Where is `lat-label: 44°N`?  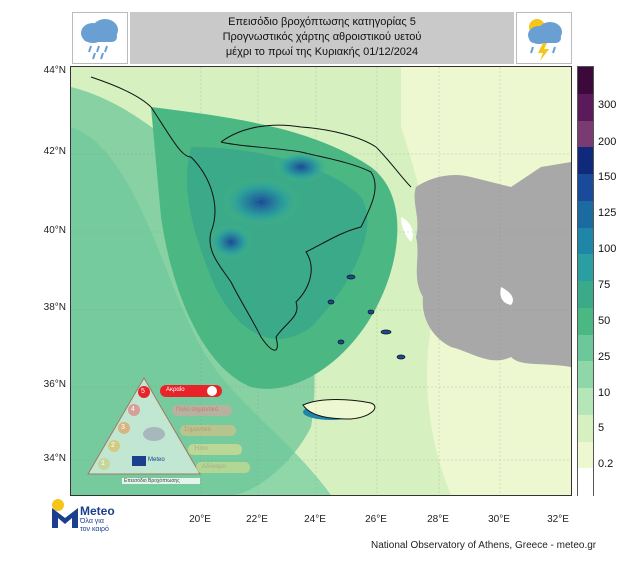
lat-label: 44°N is located at coordinates (54, 70).